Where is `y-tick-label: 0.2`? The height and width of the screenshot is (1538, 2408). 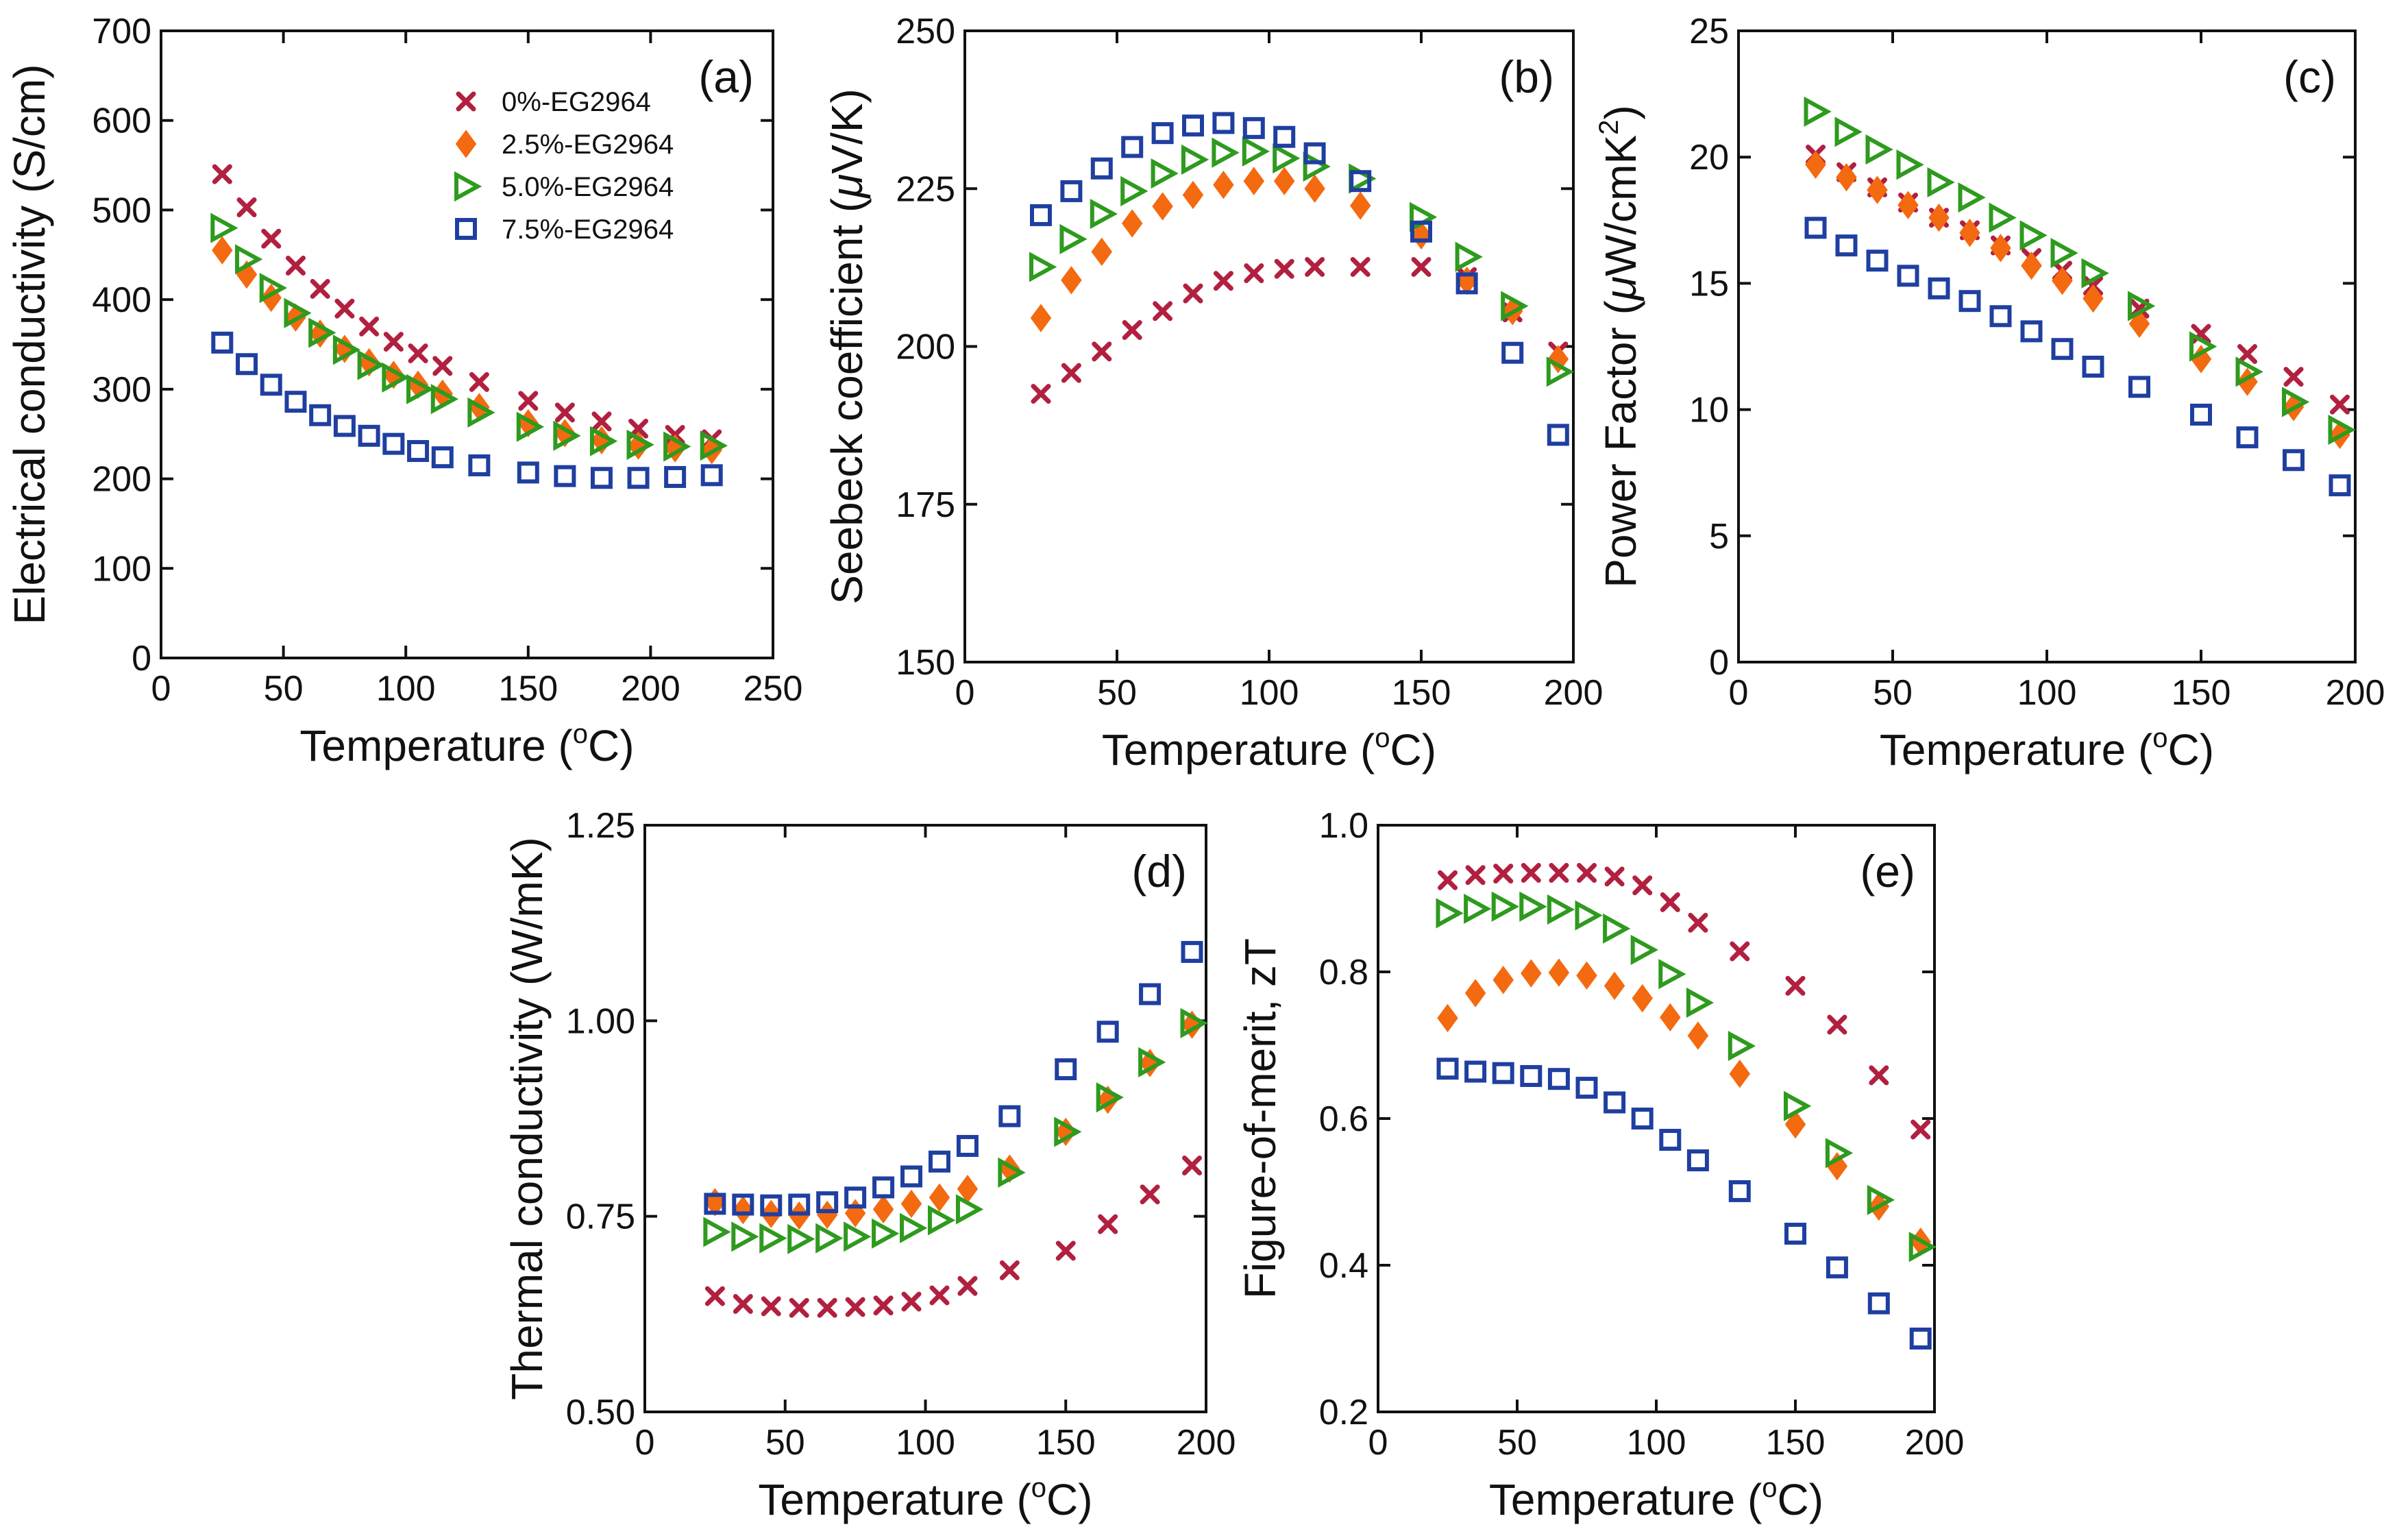
y-tick-label: 0.2 is located at coordinates (1343, 1413).